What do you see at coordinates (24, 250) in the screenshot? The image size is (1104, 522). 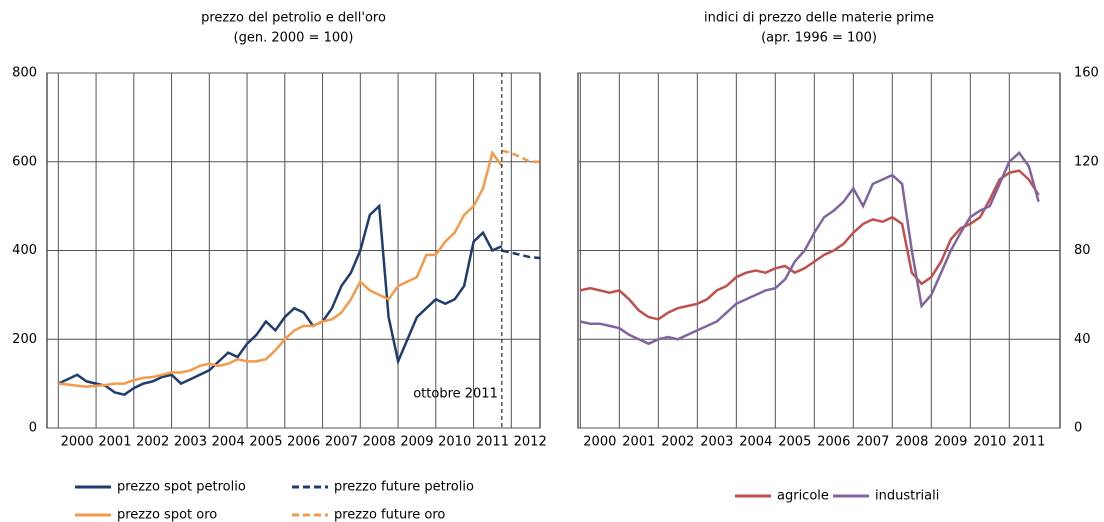 I see `y-tick-label: 400` at bounding box center [24, 250].